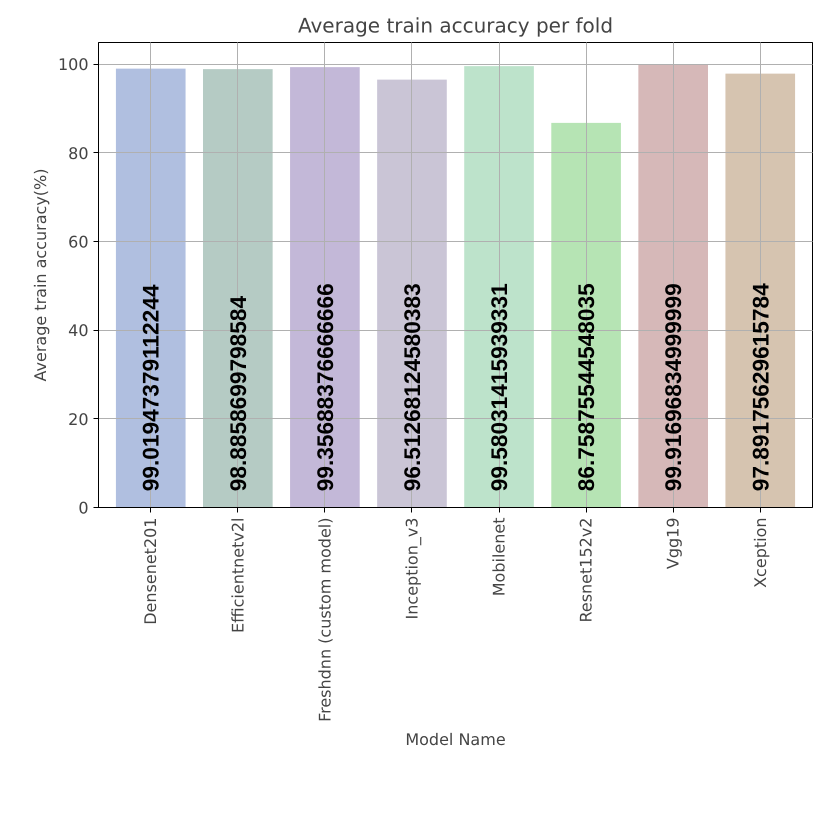 This screenshot has height=825, width=814. I want to click on y-axis-title: Average train accuracy(%), so click(40, 275).